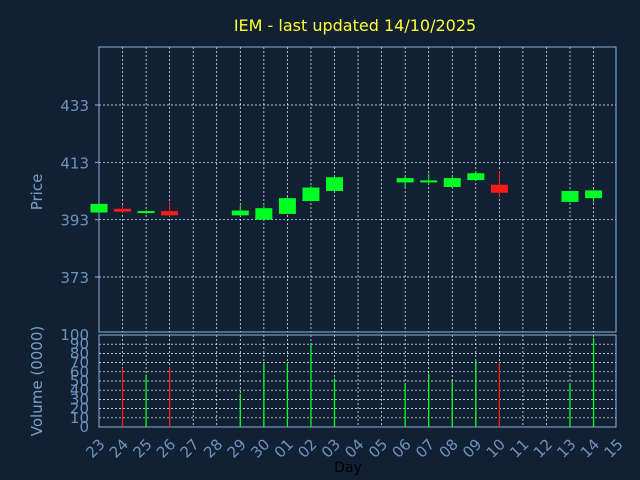  I want to click on volume-axis-label: Volume (0000), so click(37, 381).